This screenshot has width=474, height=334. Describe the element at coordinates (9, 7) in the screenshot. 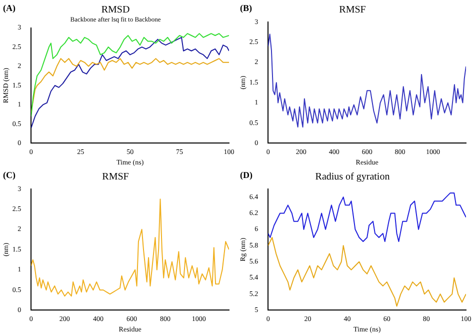

I see `text: (A)` at that location.